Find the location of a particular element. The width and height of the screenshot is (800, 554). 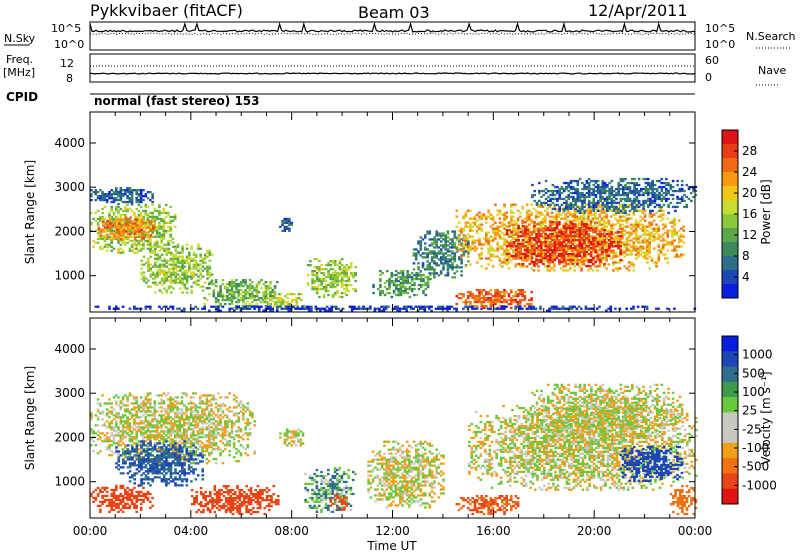

noise-tick-left-top: 10^5 is located at coordinates (66, 28).